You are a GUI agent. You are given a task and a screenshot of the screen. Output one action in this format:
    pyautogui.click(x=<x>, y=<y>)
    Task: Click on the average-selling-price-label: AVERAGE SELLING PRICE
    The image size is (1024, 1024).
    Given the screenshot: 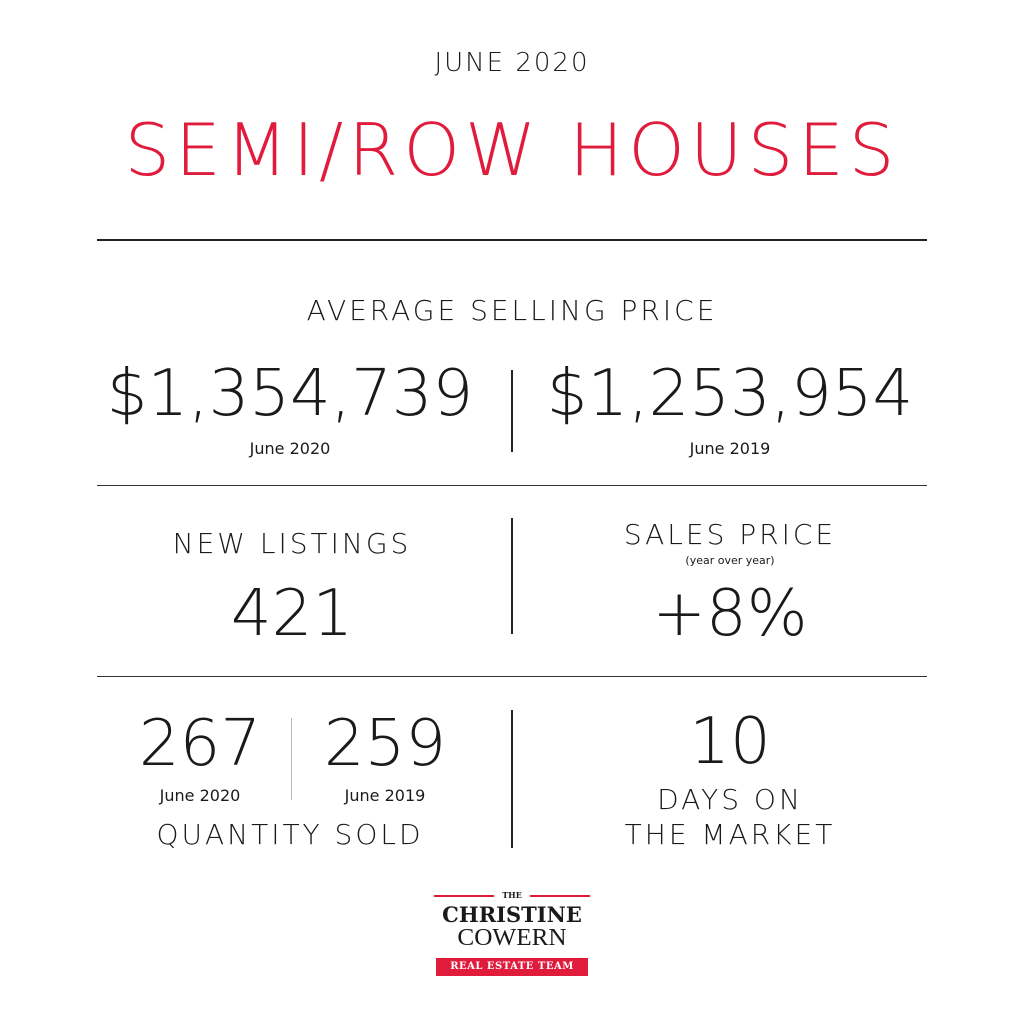 What is the action you would take?
    pyautogui.click(x=512, y=310)
    